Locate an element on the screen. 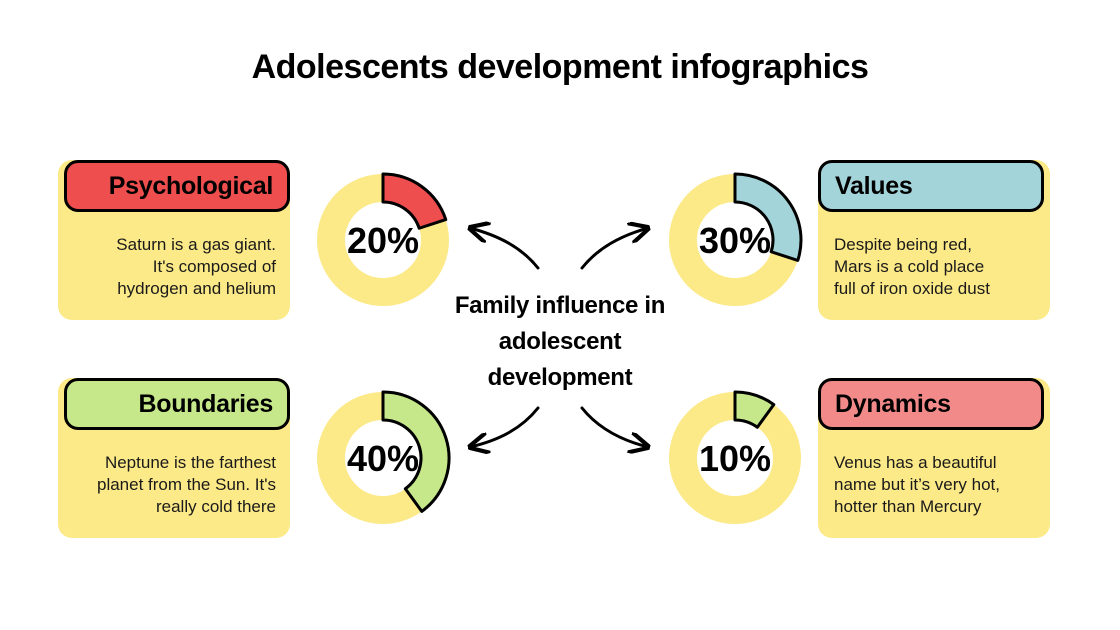 The height and width of the screenshot is (630, 1120). description-line: planet from the Sun. It's is located at coordinates (186, 484).